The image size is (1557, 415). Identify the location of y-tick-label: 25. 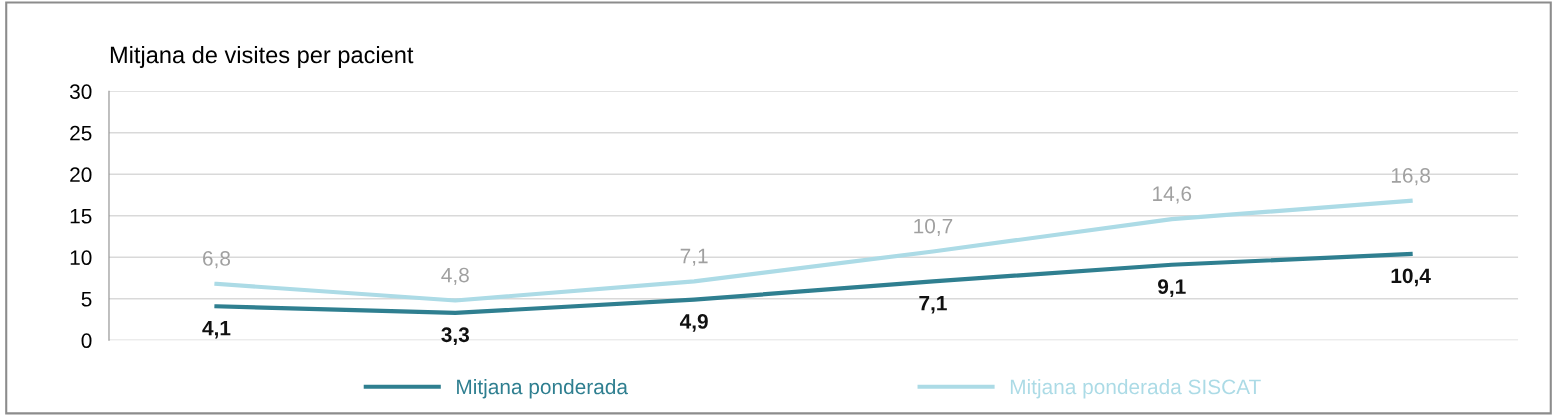
(81, 133).